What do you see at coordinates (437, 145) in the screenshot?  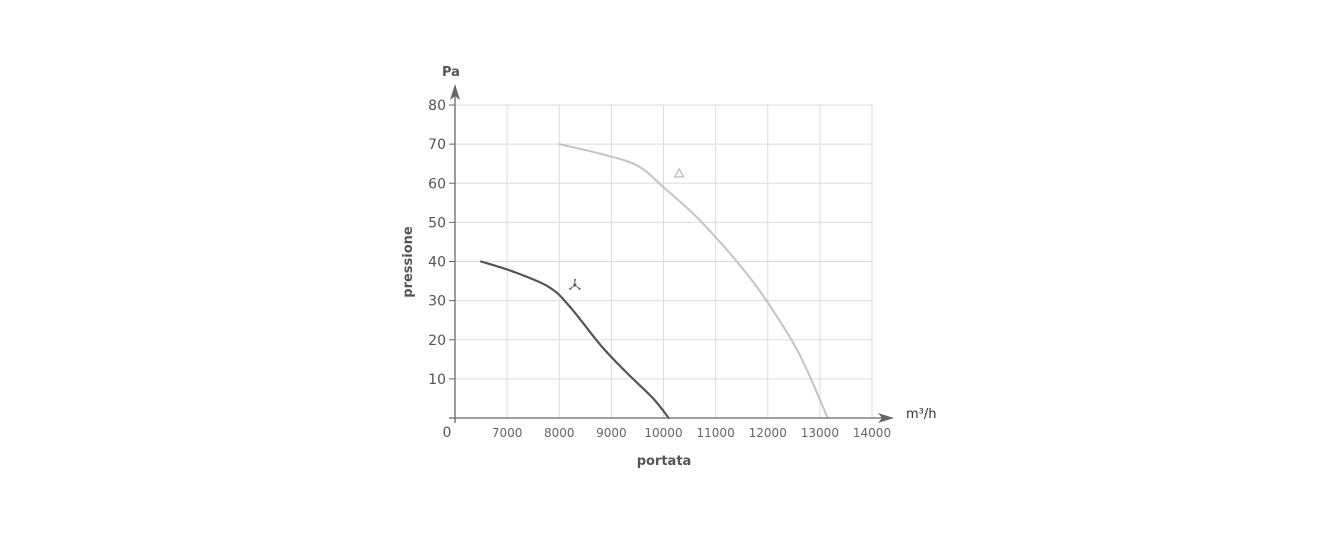 I see `y-tick-label: 70` at bounding box center [437, 145].